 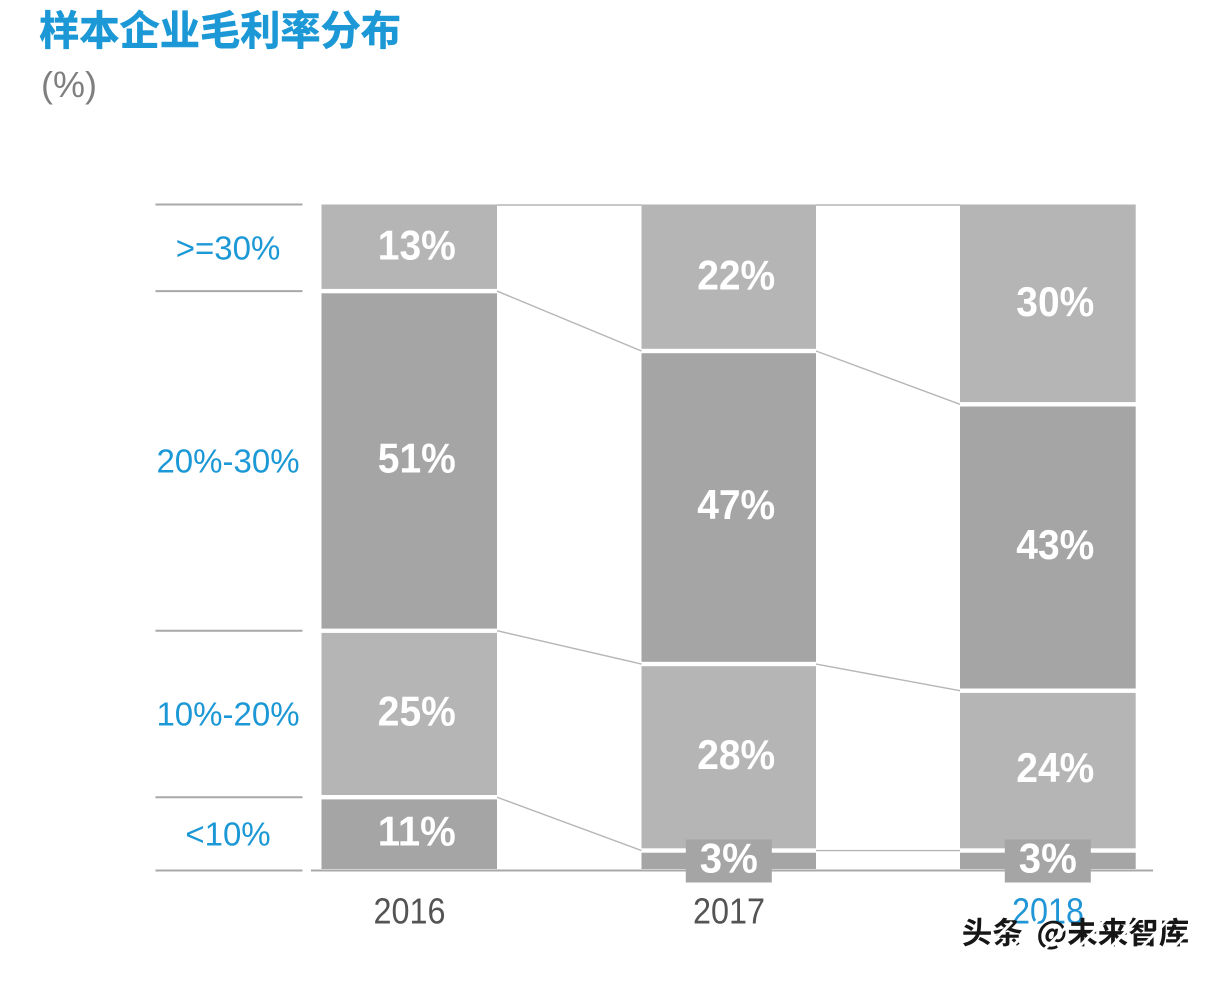 What do you see at coordinates (228, 247) in the screenshot?
I see `svg-text: >=30%` at bounding box center [228, 247].